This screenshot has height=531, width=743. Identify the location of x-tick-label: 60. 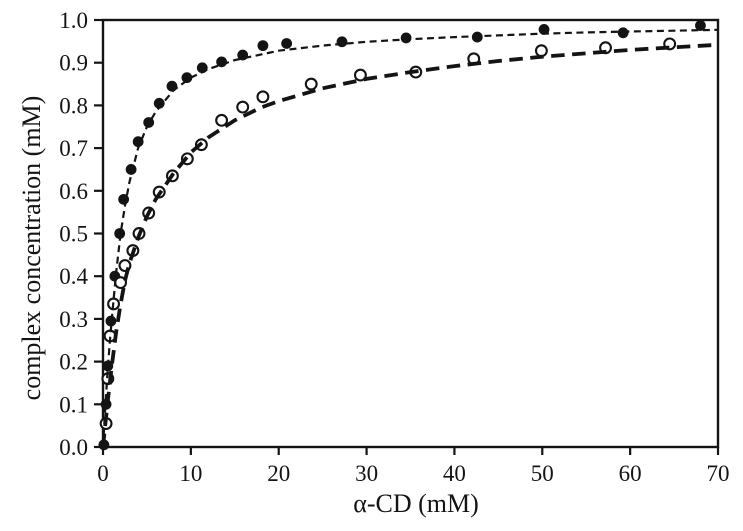
(630, 473).